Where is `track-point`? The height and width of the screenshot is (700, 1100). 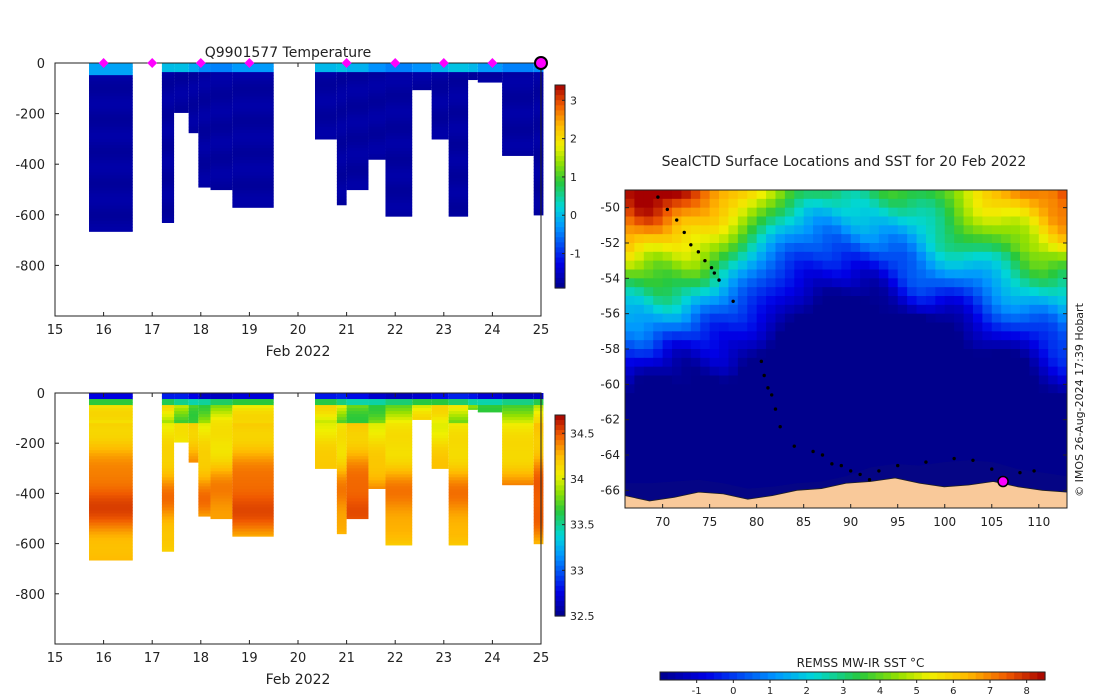
track-point is located at coordinates (733, 301).